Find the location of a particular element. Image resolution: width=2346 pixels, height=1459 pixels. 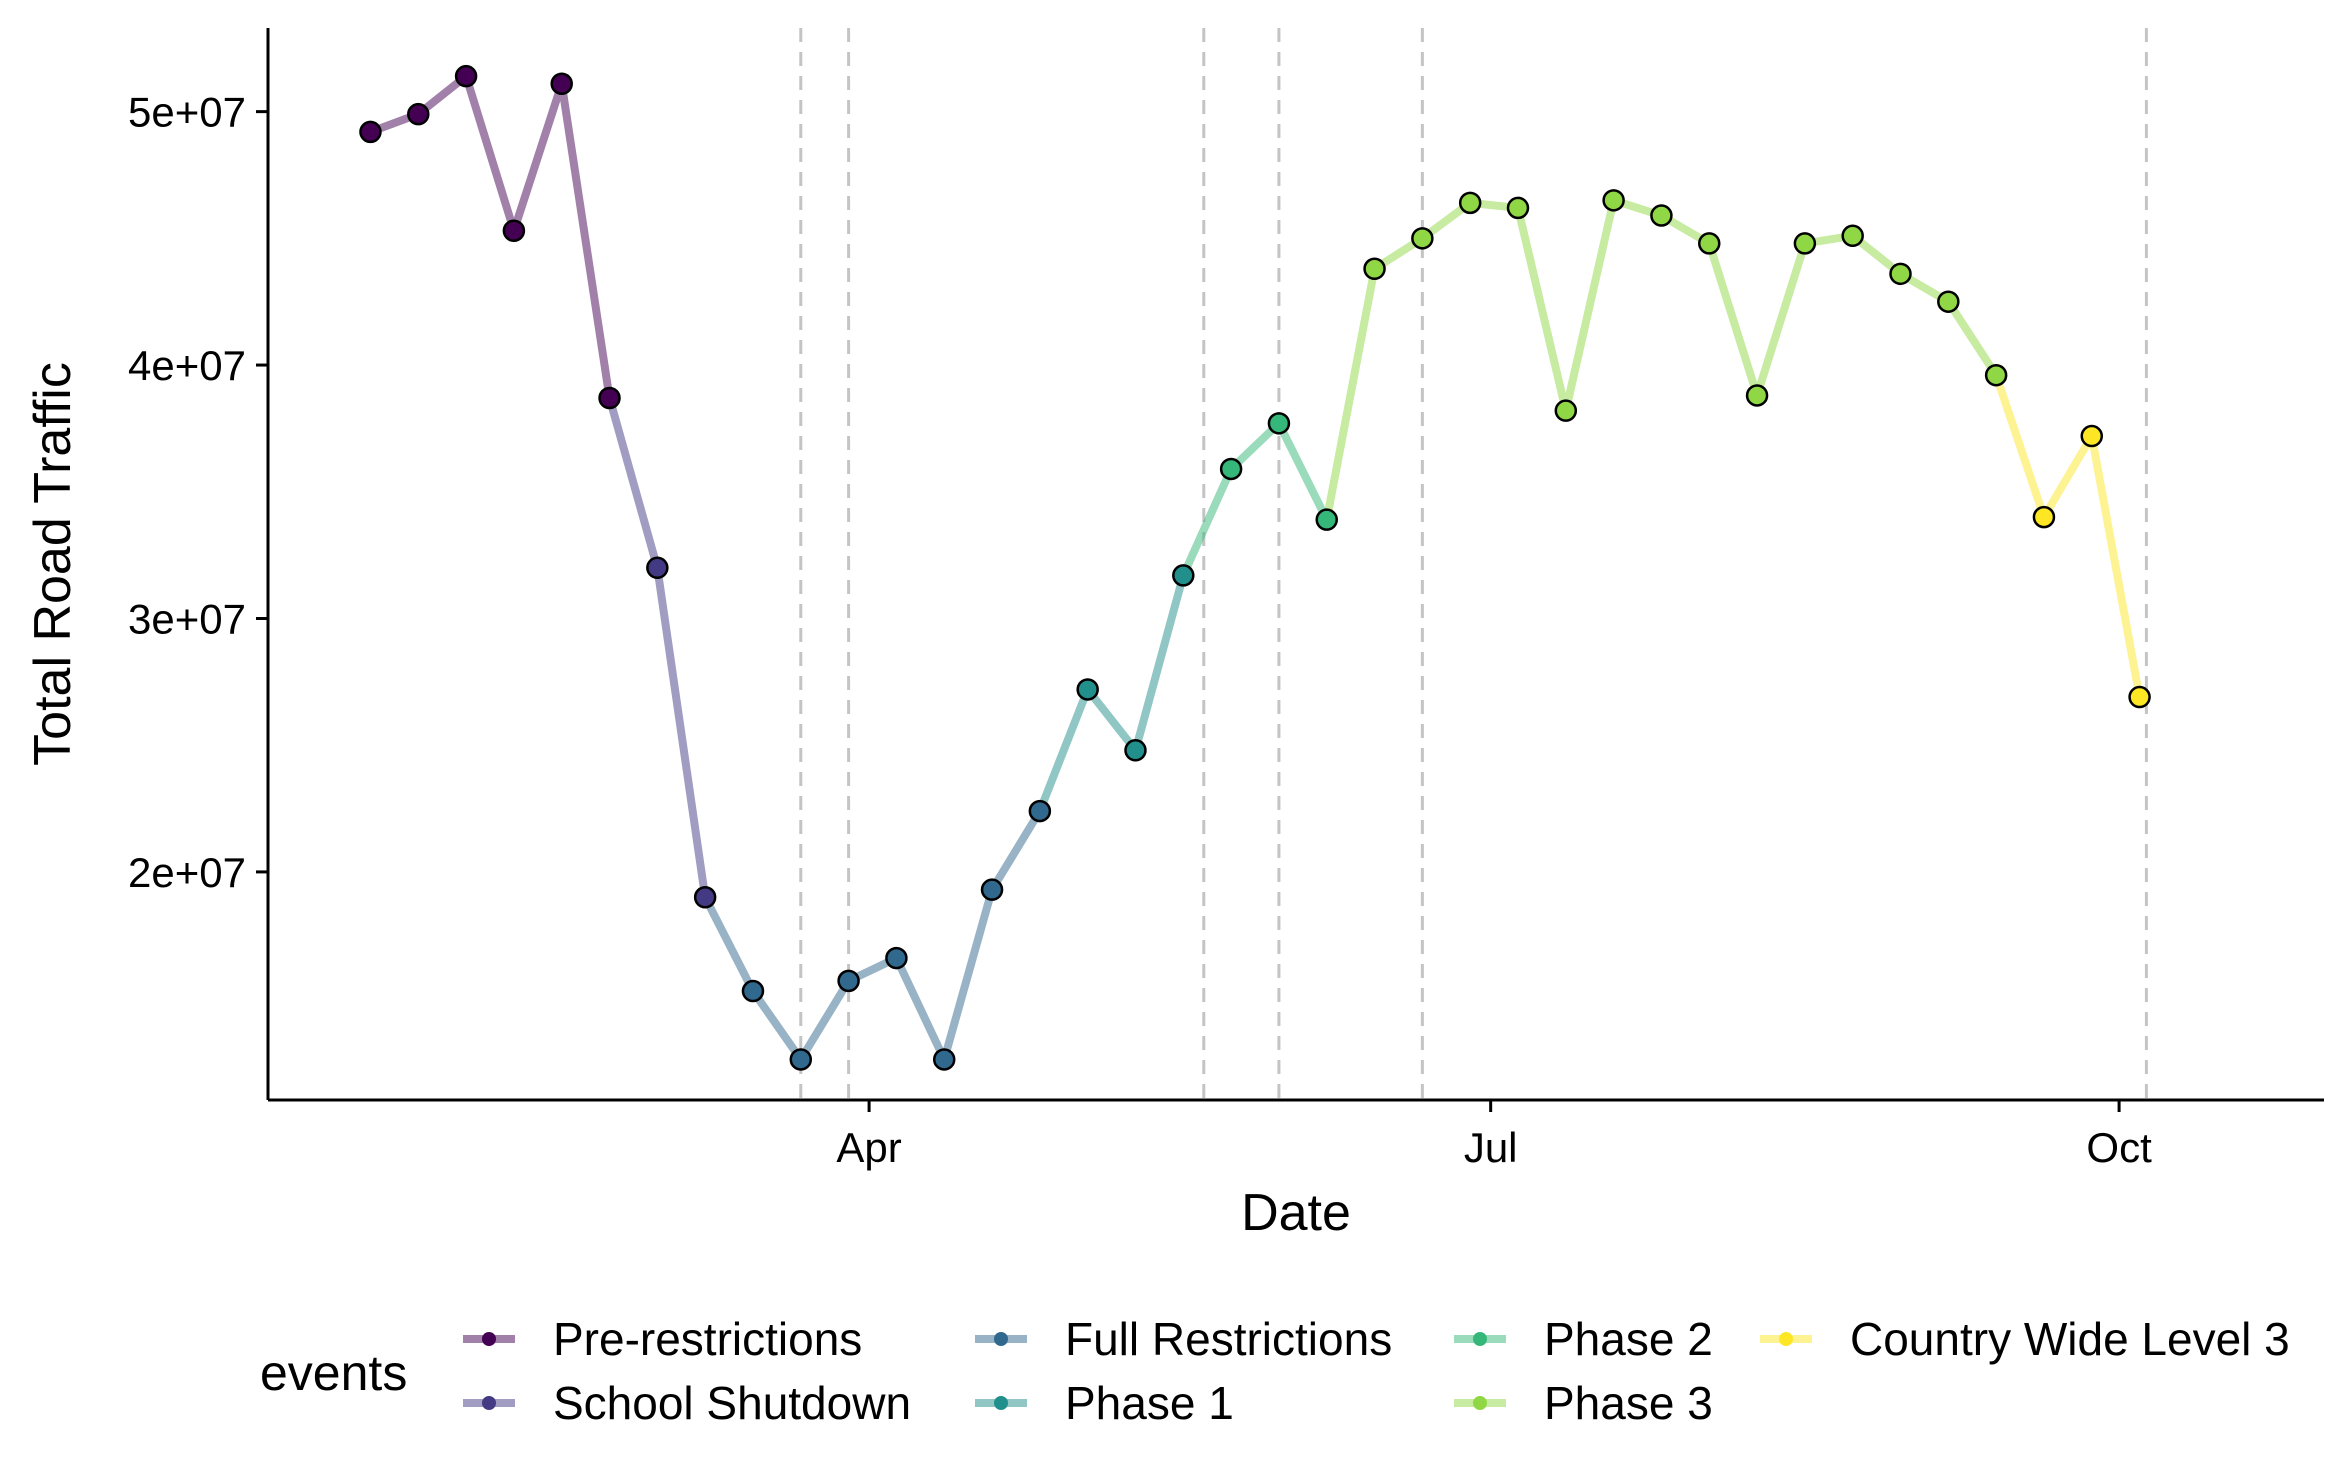

y-tick-label: 5e+07 is located at coordinates (187, 112).